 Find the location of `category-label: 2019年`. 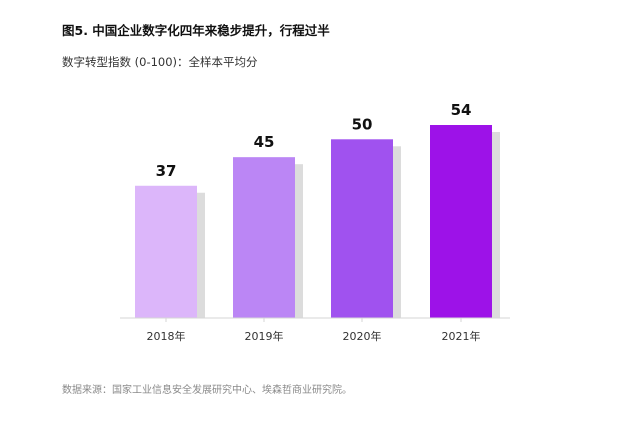

category-label: 2019年 is located at coordinates (264, 336).